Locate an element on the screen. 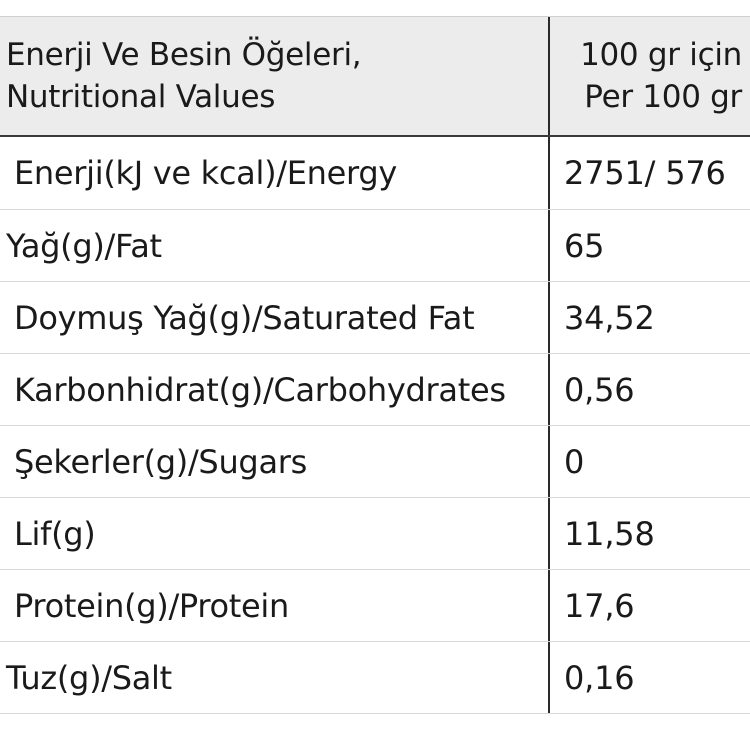  table-row: Yağ(g)/Fat 65 is located at coordinates (375, 246).